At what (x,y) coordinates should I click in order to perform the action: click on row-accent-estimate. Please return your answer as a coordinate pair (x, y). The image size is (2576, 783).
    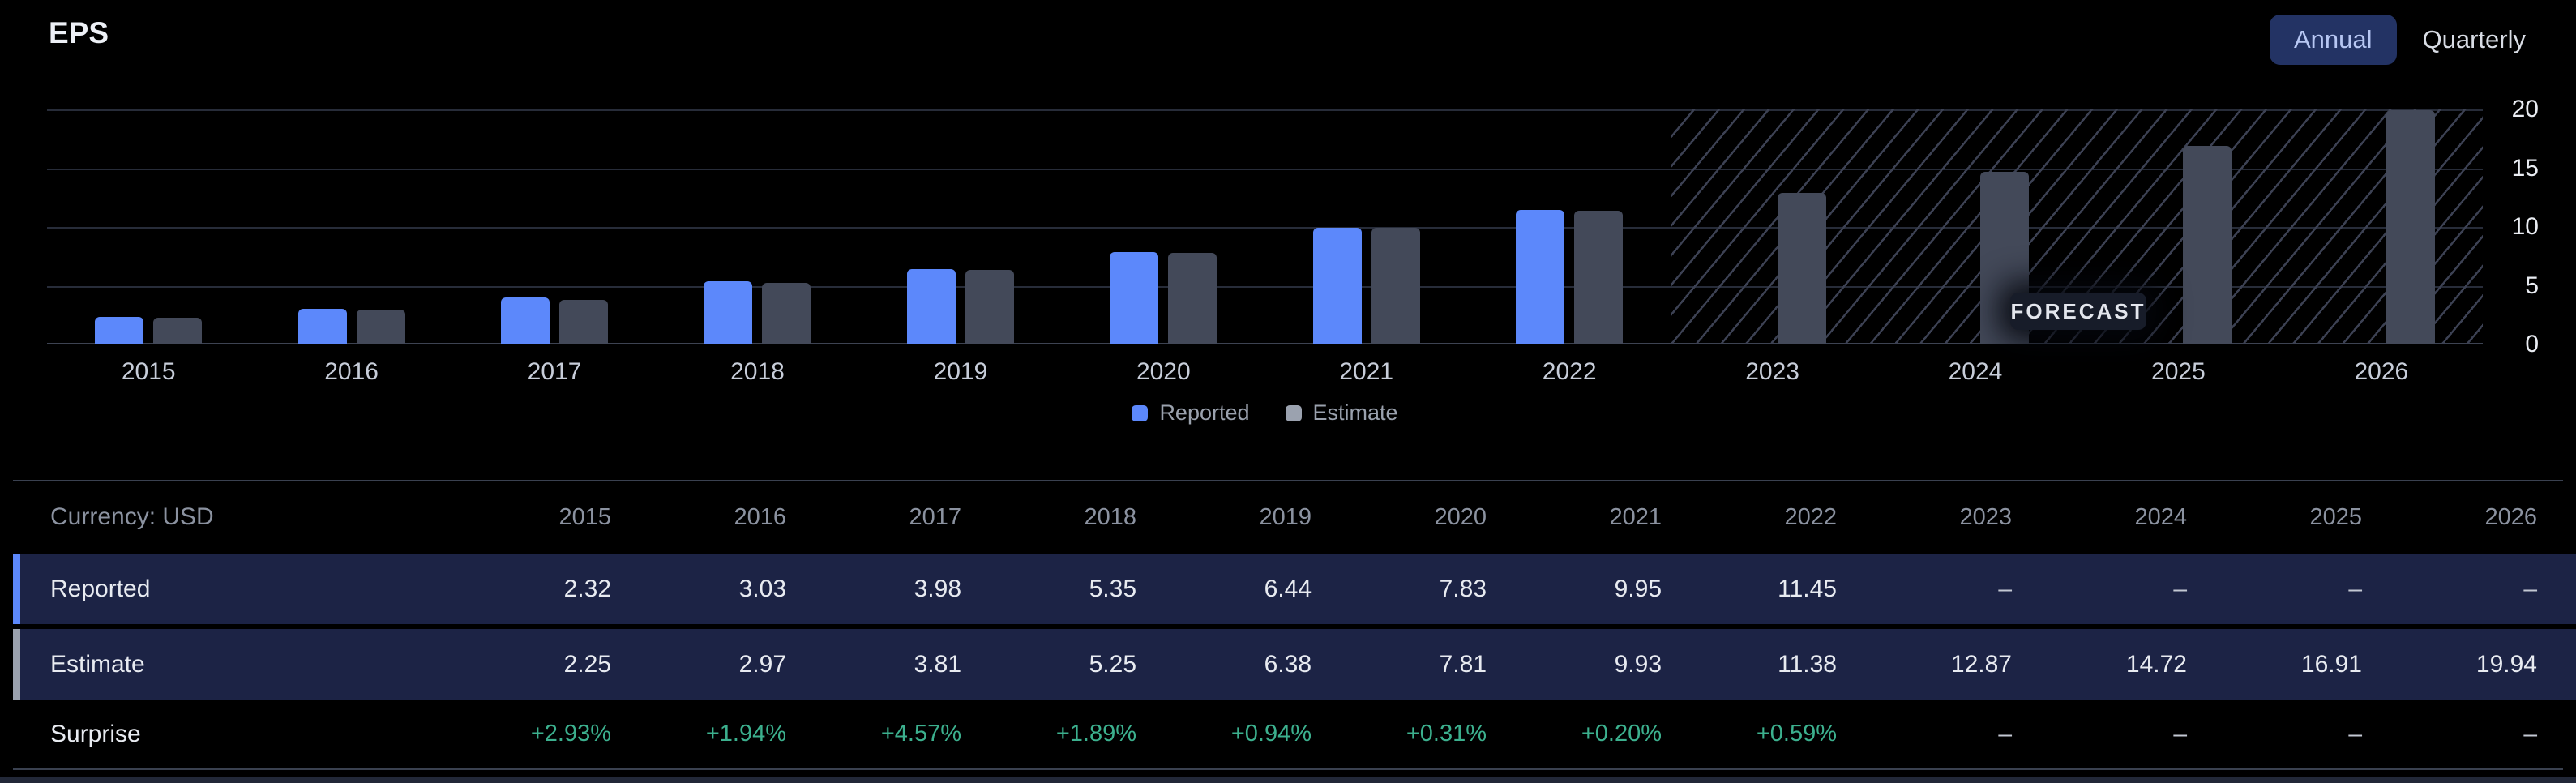
    Looking at the image, I should click on (16, 664).